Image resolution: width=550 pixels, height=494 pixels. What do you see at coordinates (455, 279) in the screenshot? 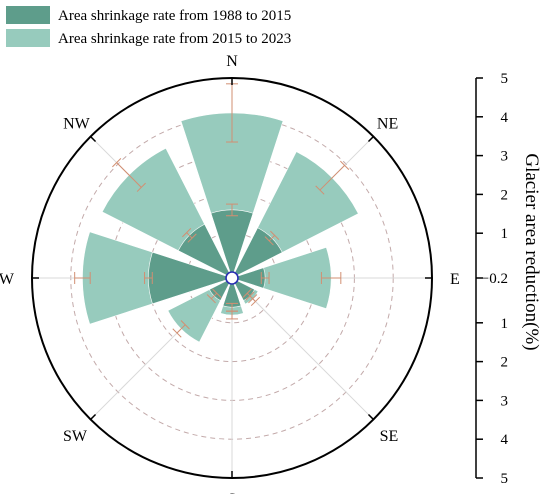
I see `direction-label-E: E` at bounding box center [455, 279].